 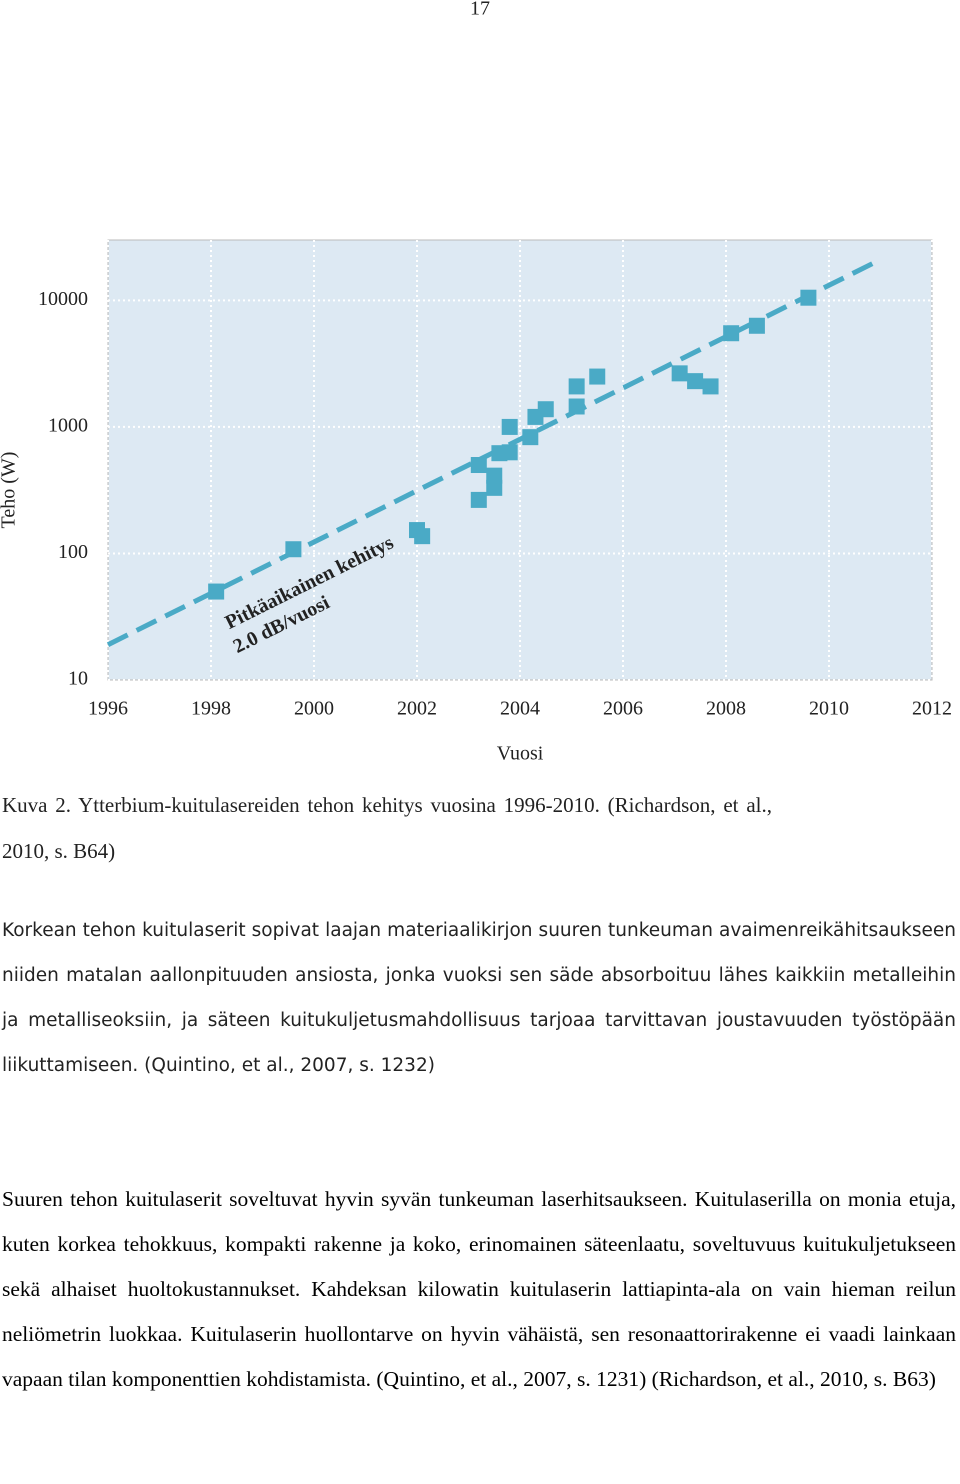 What do you see at coordinates (73, 552) in the screenshot?
I see `y-tick-label: 100` at bounding box center [73, 552].